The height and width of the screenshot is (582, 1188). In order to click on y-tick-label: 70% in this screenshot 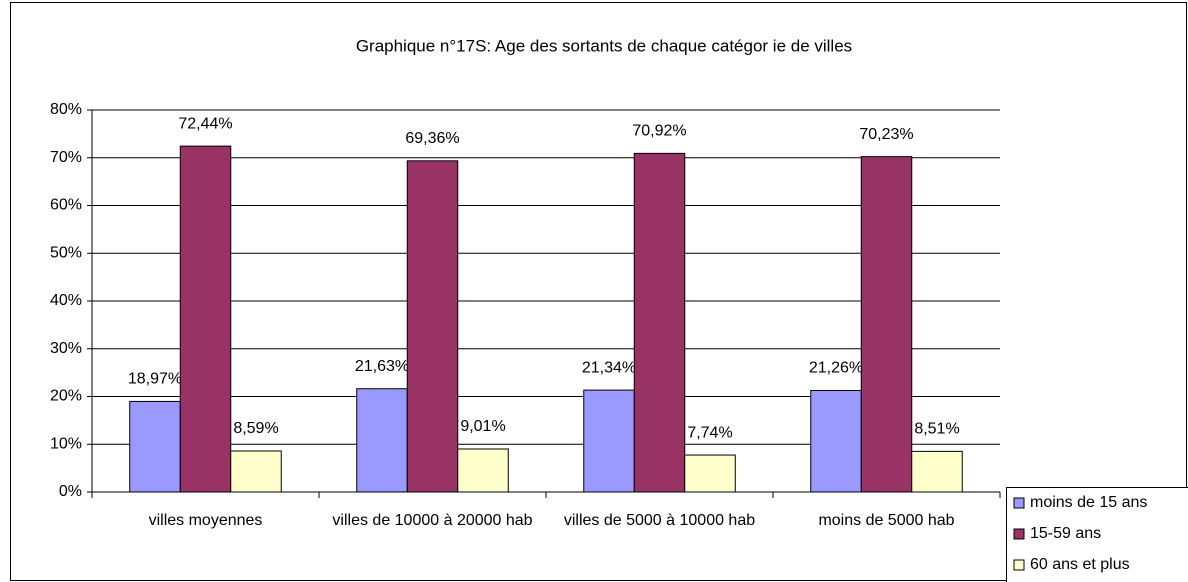, I will do `click(66, 157)`.